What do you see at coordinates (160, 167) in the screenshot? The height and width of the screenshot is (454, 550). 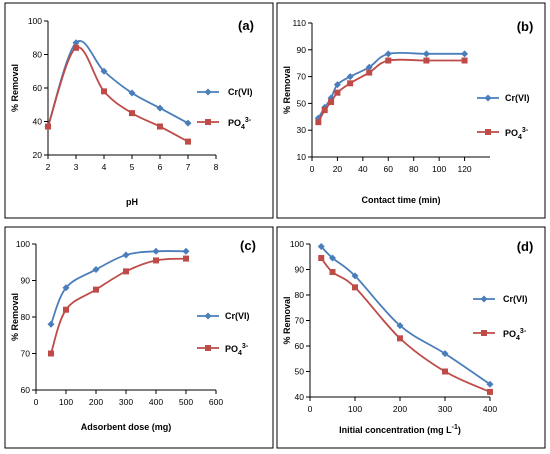 I see `x-tick-label: 6` at bounding box center [160, 167].